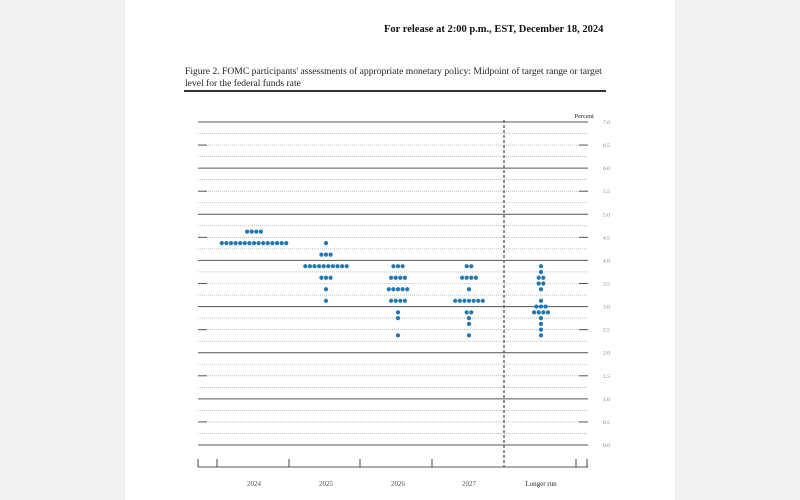 The height and width of the screenshot is (500, 800). I want to click on x-tick-label: 2026, so click(398, 484).